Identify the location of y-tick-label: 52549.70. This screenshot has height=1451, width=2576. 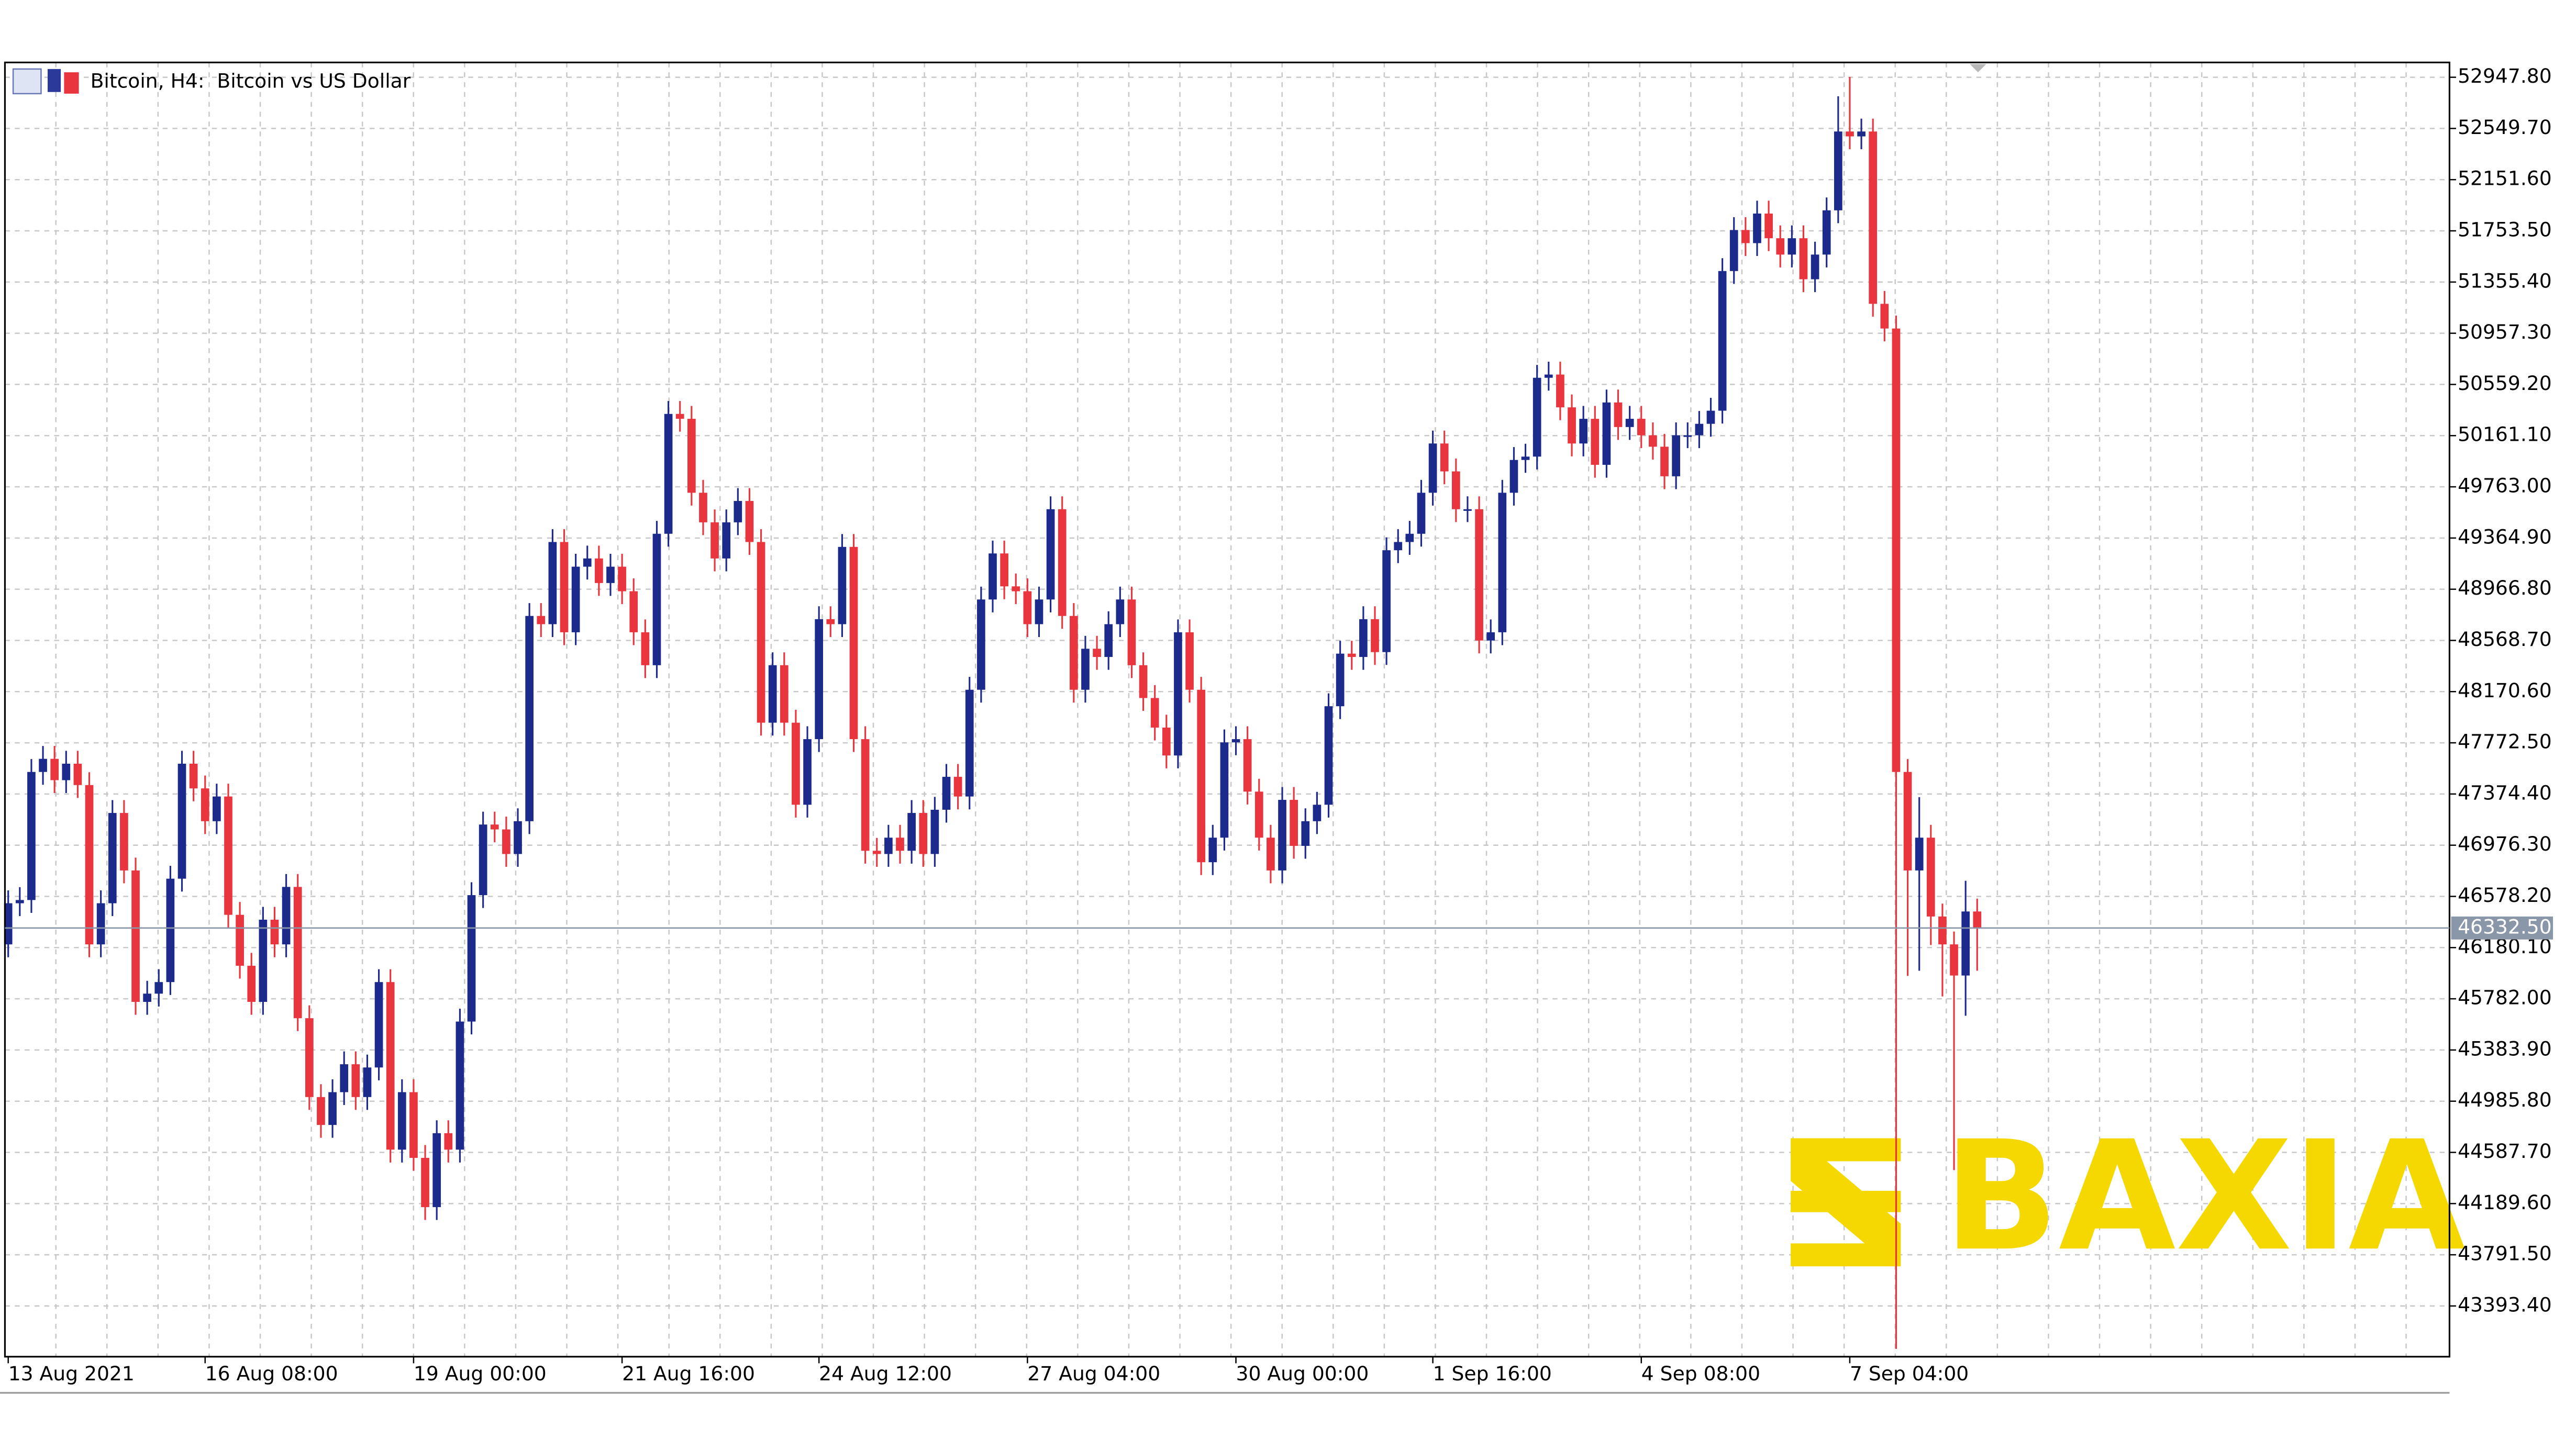
(2505, 128).